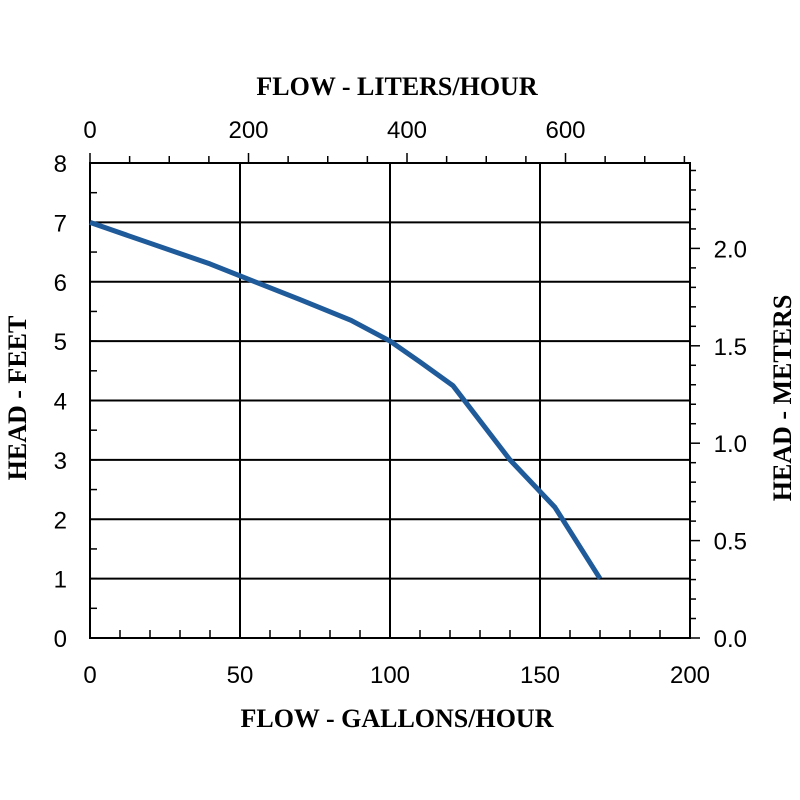  I want to click on right-tick-labels: 0.0 0.5 1.0 1.5 2.0, so click(730, 444).